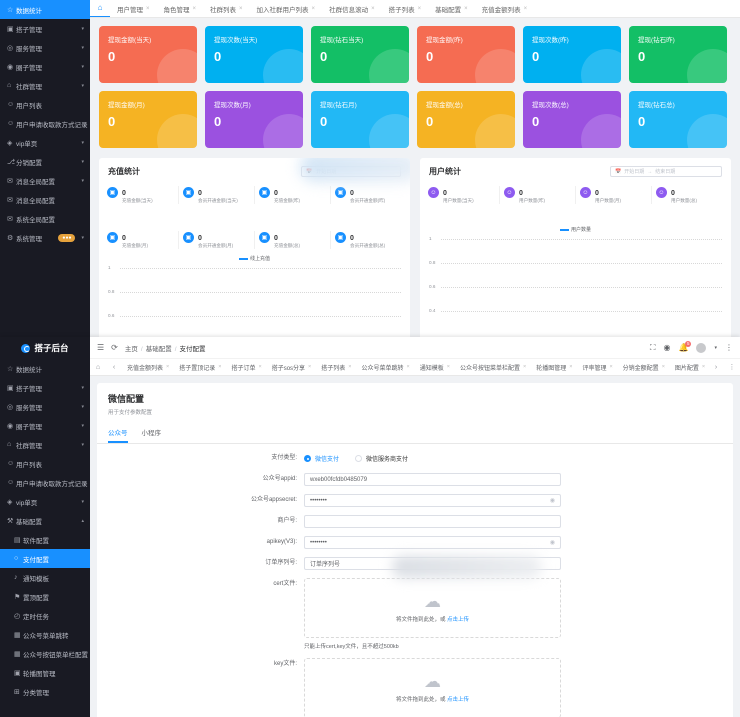  What do you see at coordinates (715, 347) in the screenshot?
I see `chevron-down-icon: ▾` at bounding box center [715, 347].